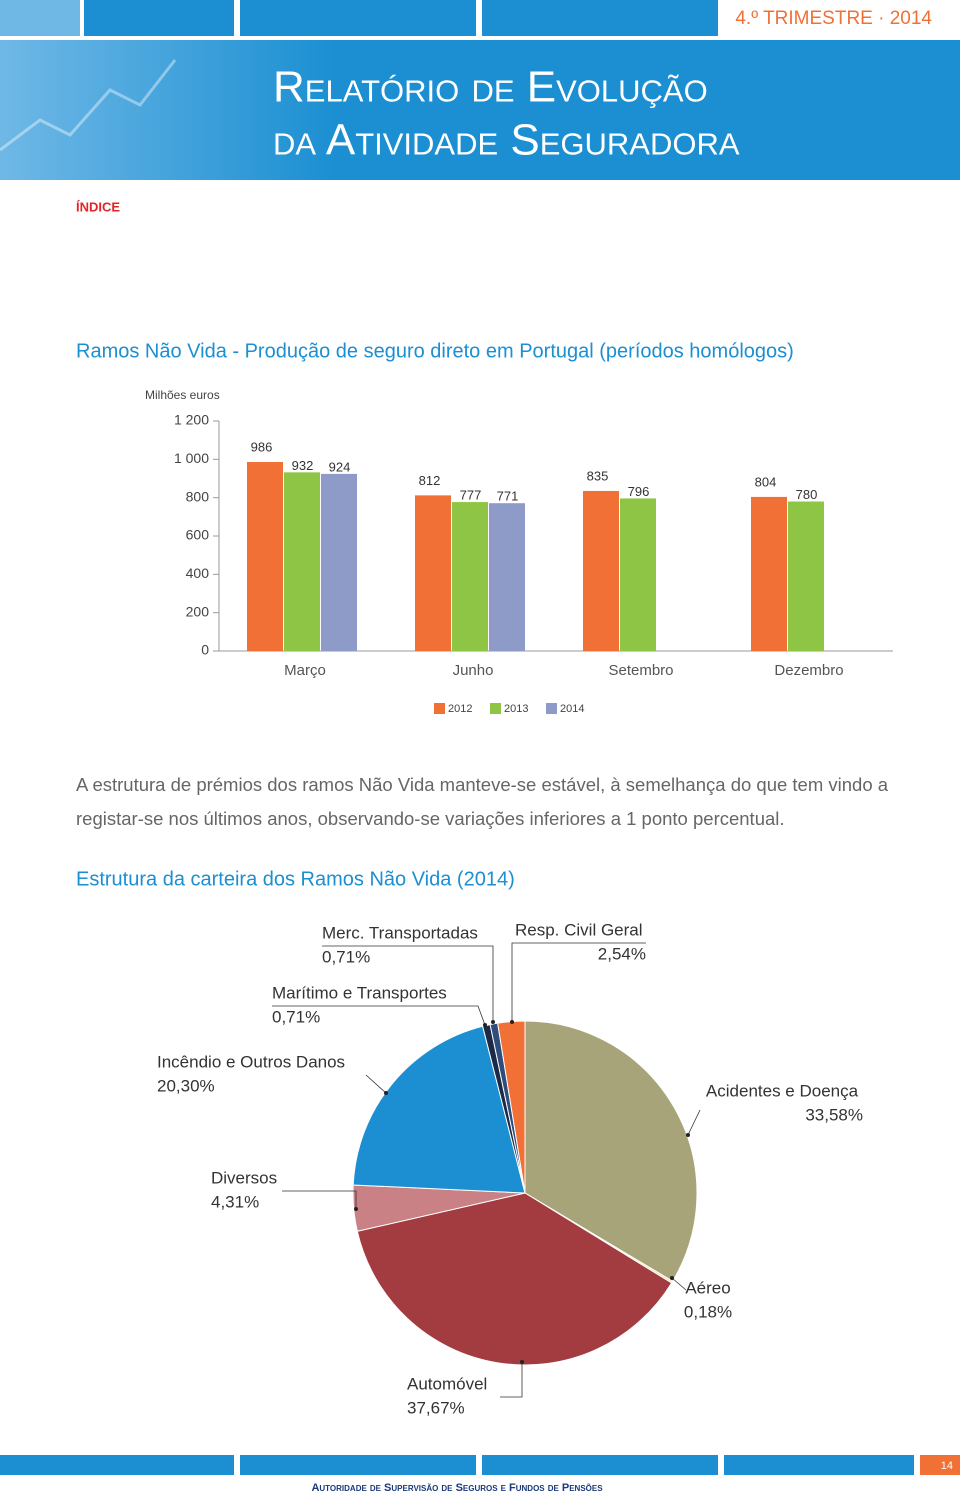 The width and height of the screenshot is (960, 1496). Describe the element at coordinates (191, 458) in the screenshot. I see `y-tick-label: 1 000` at that location.